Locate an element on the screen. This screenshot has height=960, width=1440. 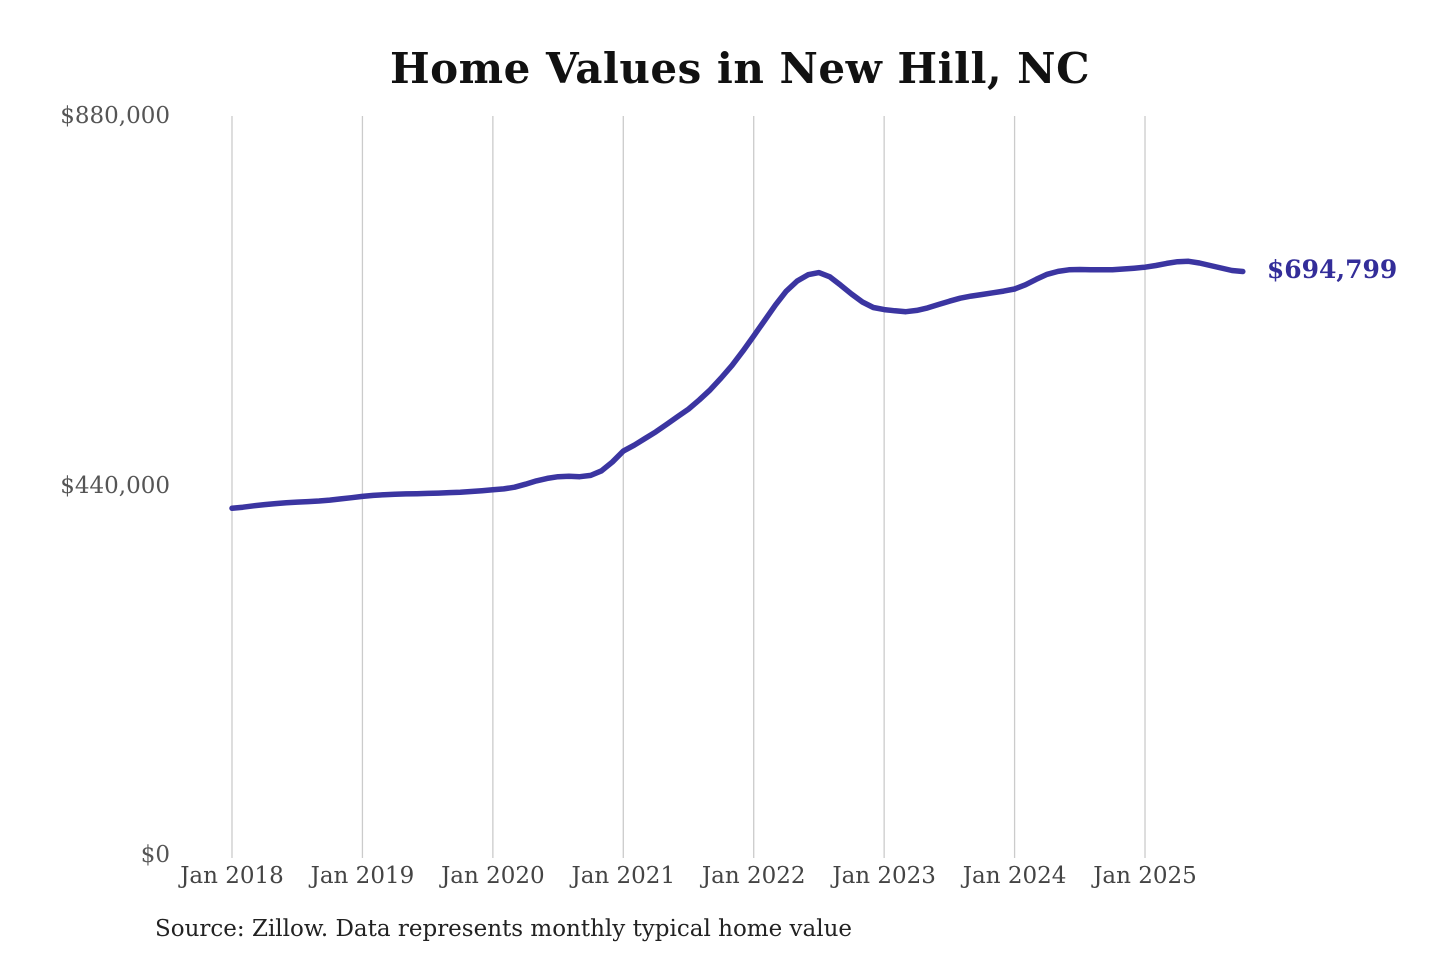
y-tick-880000: $880,000 is located at coordinates (115, 116).